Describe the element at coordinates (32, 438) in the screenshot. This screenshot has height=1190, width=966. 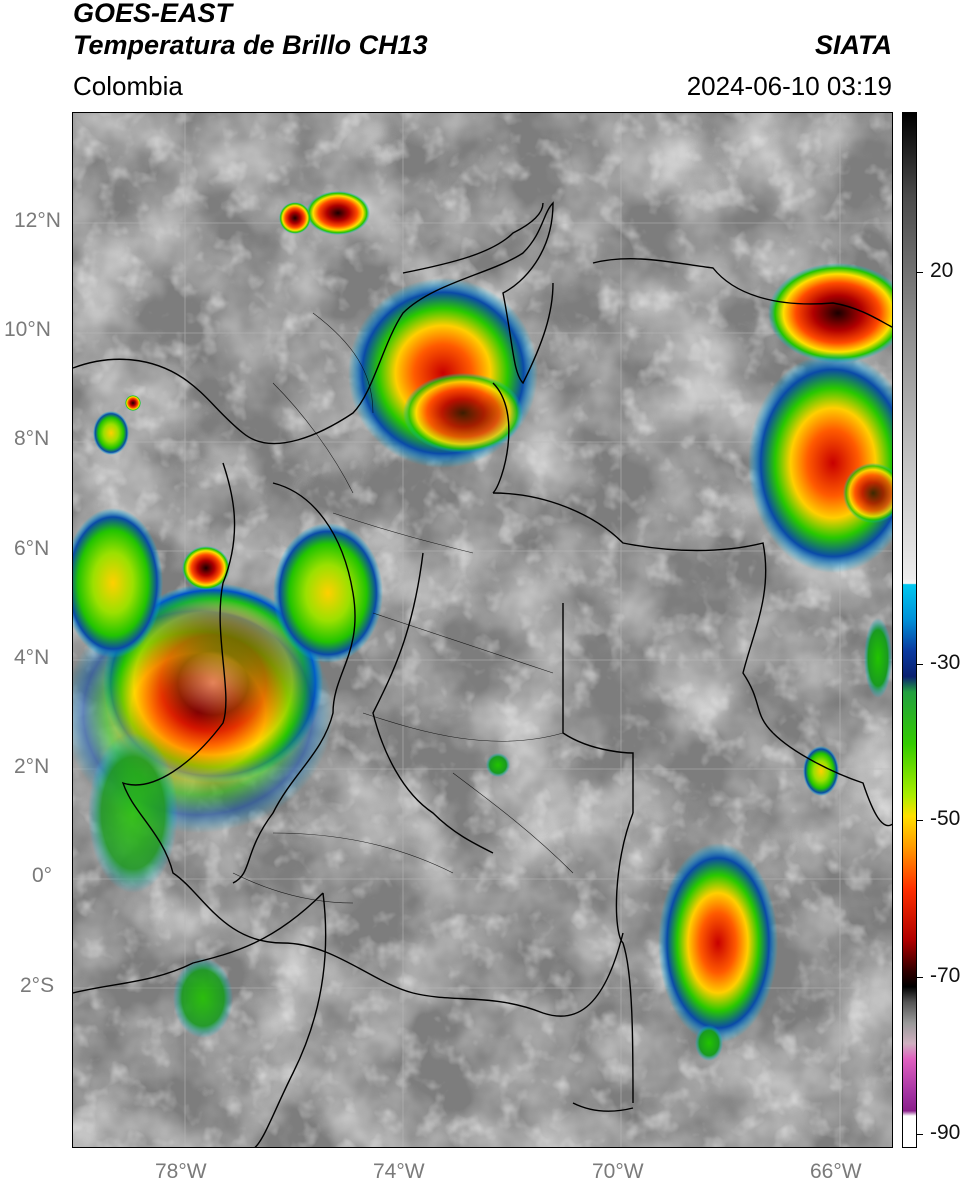
I see `lat-label-8n: 8°N` at that location.